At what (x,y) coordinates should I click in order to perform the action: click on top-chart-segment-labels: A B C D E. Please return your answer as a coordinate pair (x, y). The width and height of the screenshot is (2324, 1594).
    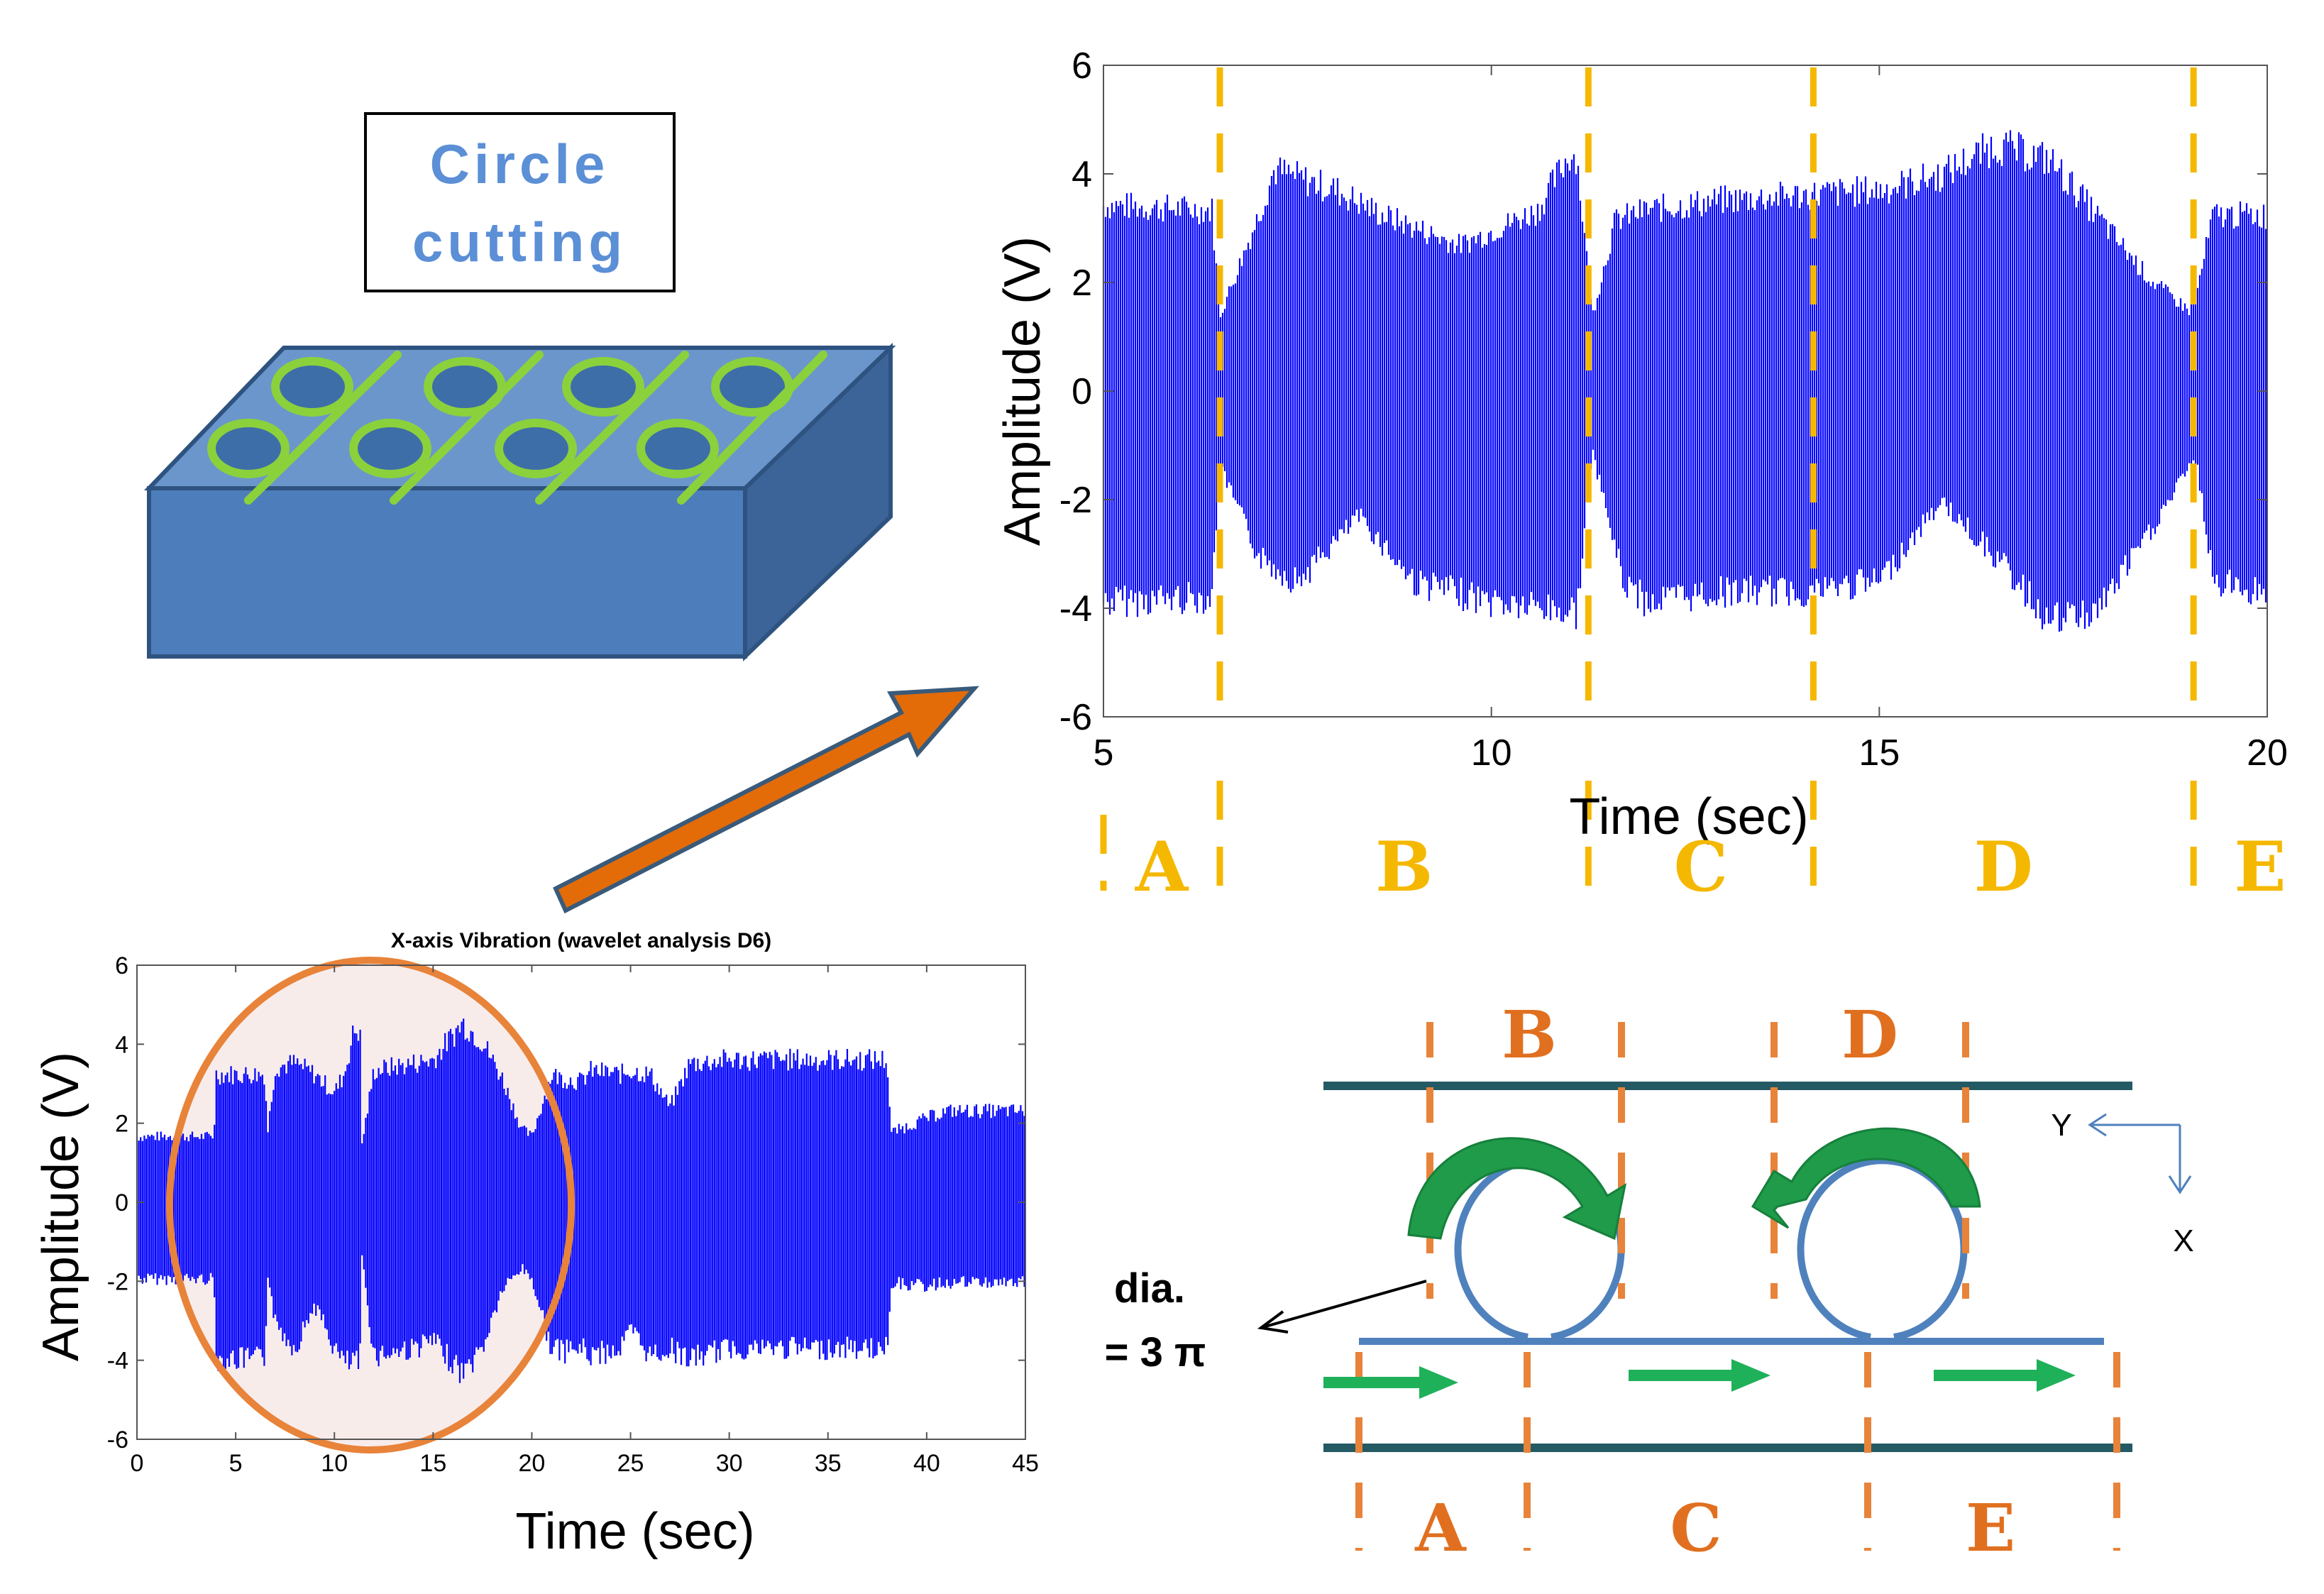
    Looking at the image, I should click on (1710, 867).